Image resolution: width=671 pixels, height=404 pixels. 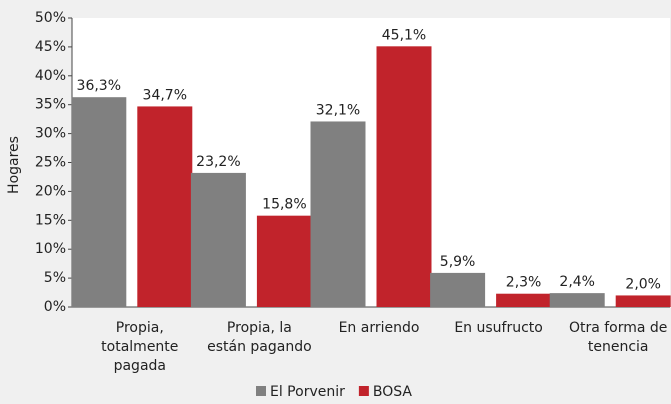 What do you see at coordinates (284, 205) in the screenshot?
I see `data-label: 15,8%` at bounding box center [284, 205].